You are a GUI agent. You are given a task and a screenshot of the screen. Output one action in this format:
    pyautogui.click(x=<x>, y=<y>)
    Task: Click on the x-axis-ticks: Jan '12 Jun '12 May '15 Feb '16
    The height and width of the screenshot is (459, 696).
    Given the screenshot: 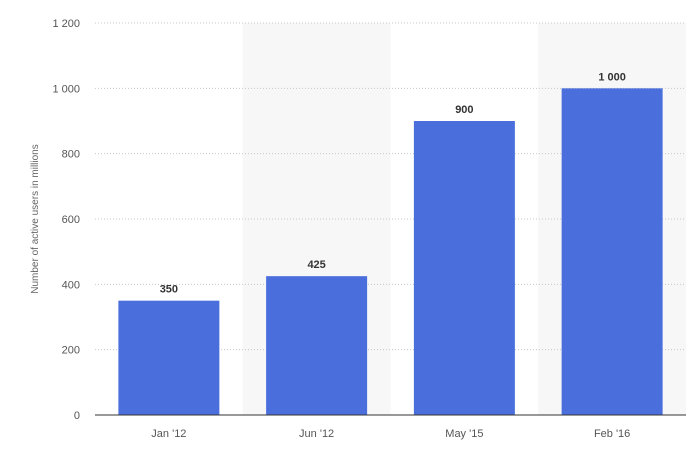 What is the action you would take?
    pyautogui.click(x=390, y=434)
    